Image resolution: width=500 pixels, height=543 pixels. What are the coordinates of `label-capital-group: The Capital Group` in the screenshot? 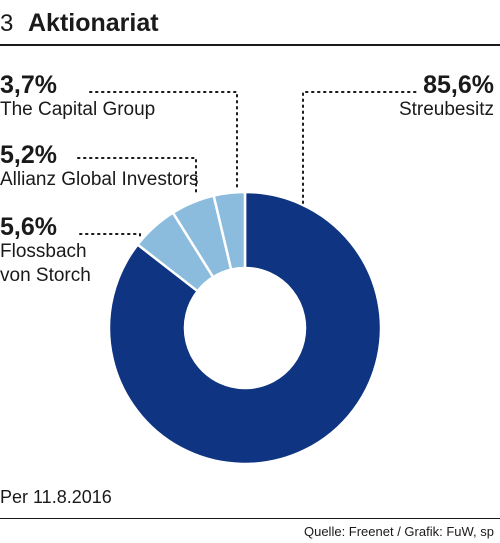 It's located at (78, 109).